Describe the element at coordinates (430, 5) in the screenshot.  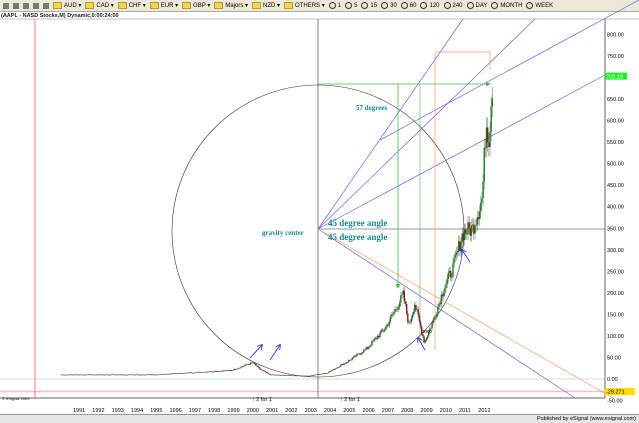
I see `interval-120-button: 120` at that location.